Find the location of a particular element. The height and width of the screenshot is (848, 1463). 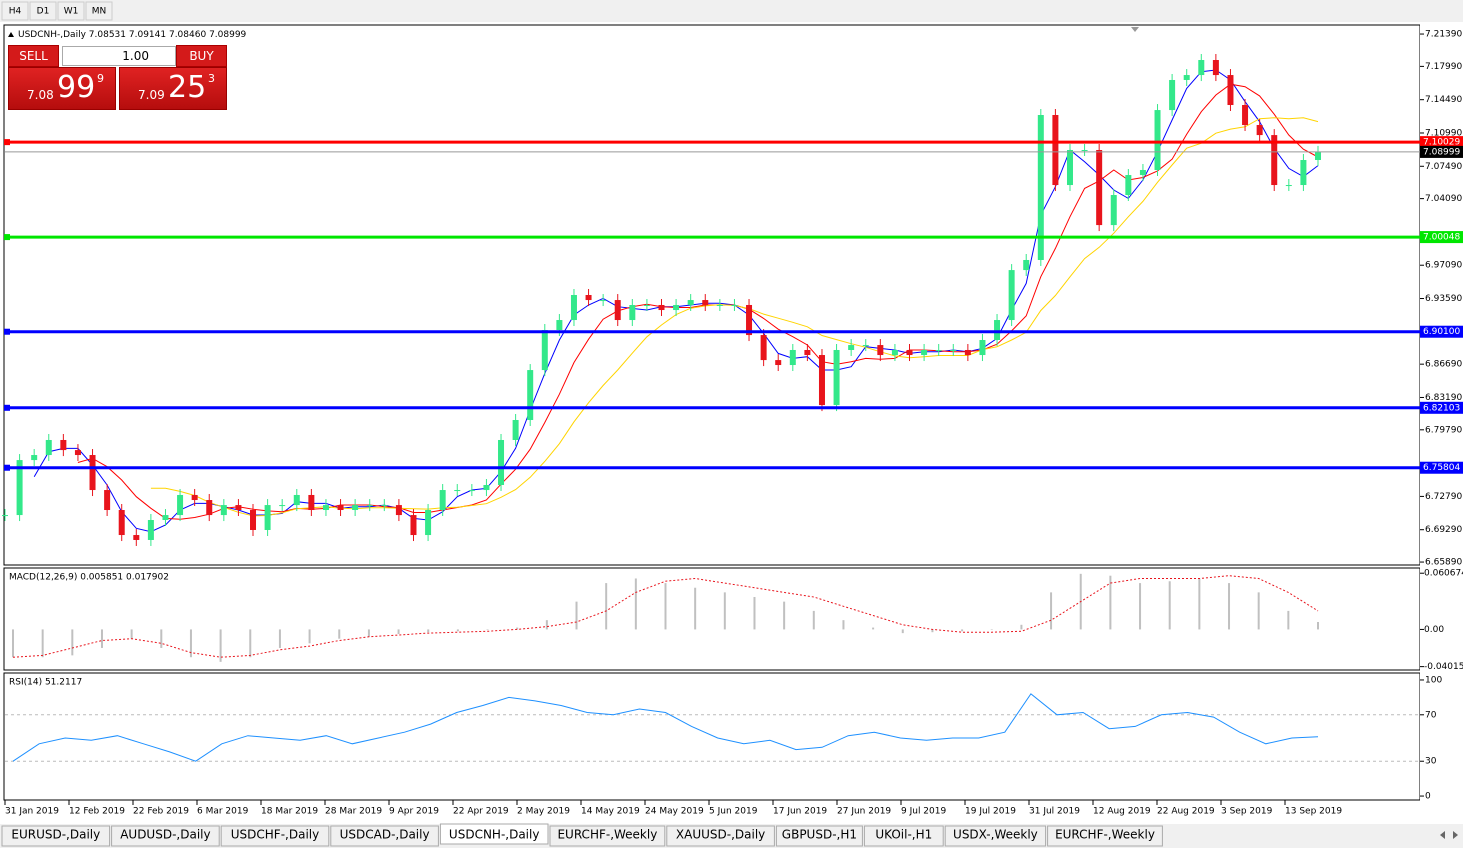

price-big: 7.09 is located at coordinates (151, 95).